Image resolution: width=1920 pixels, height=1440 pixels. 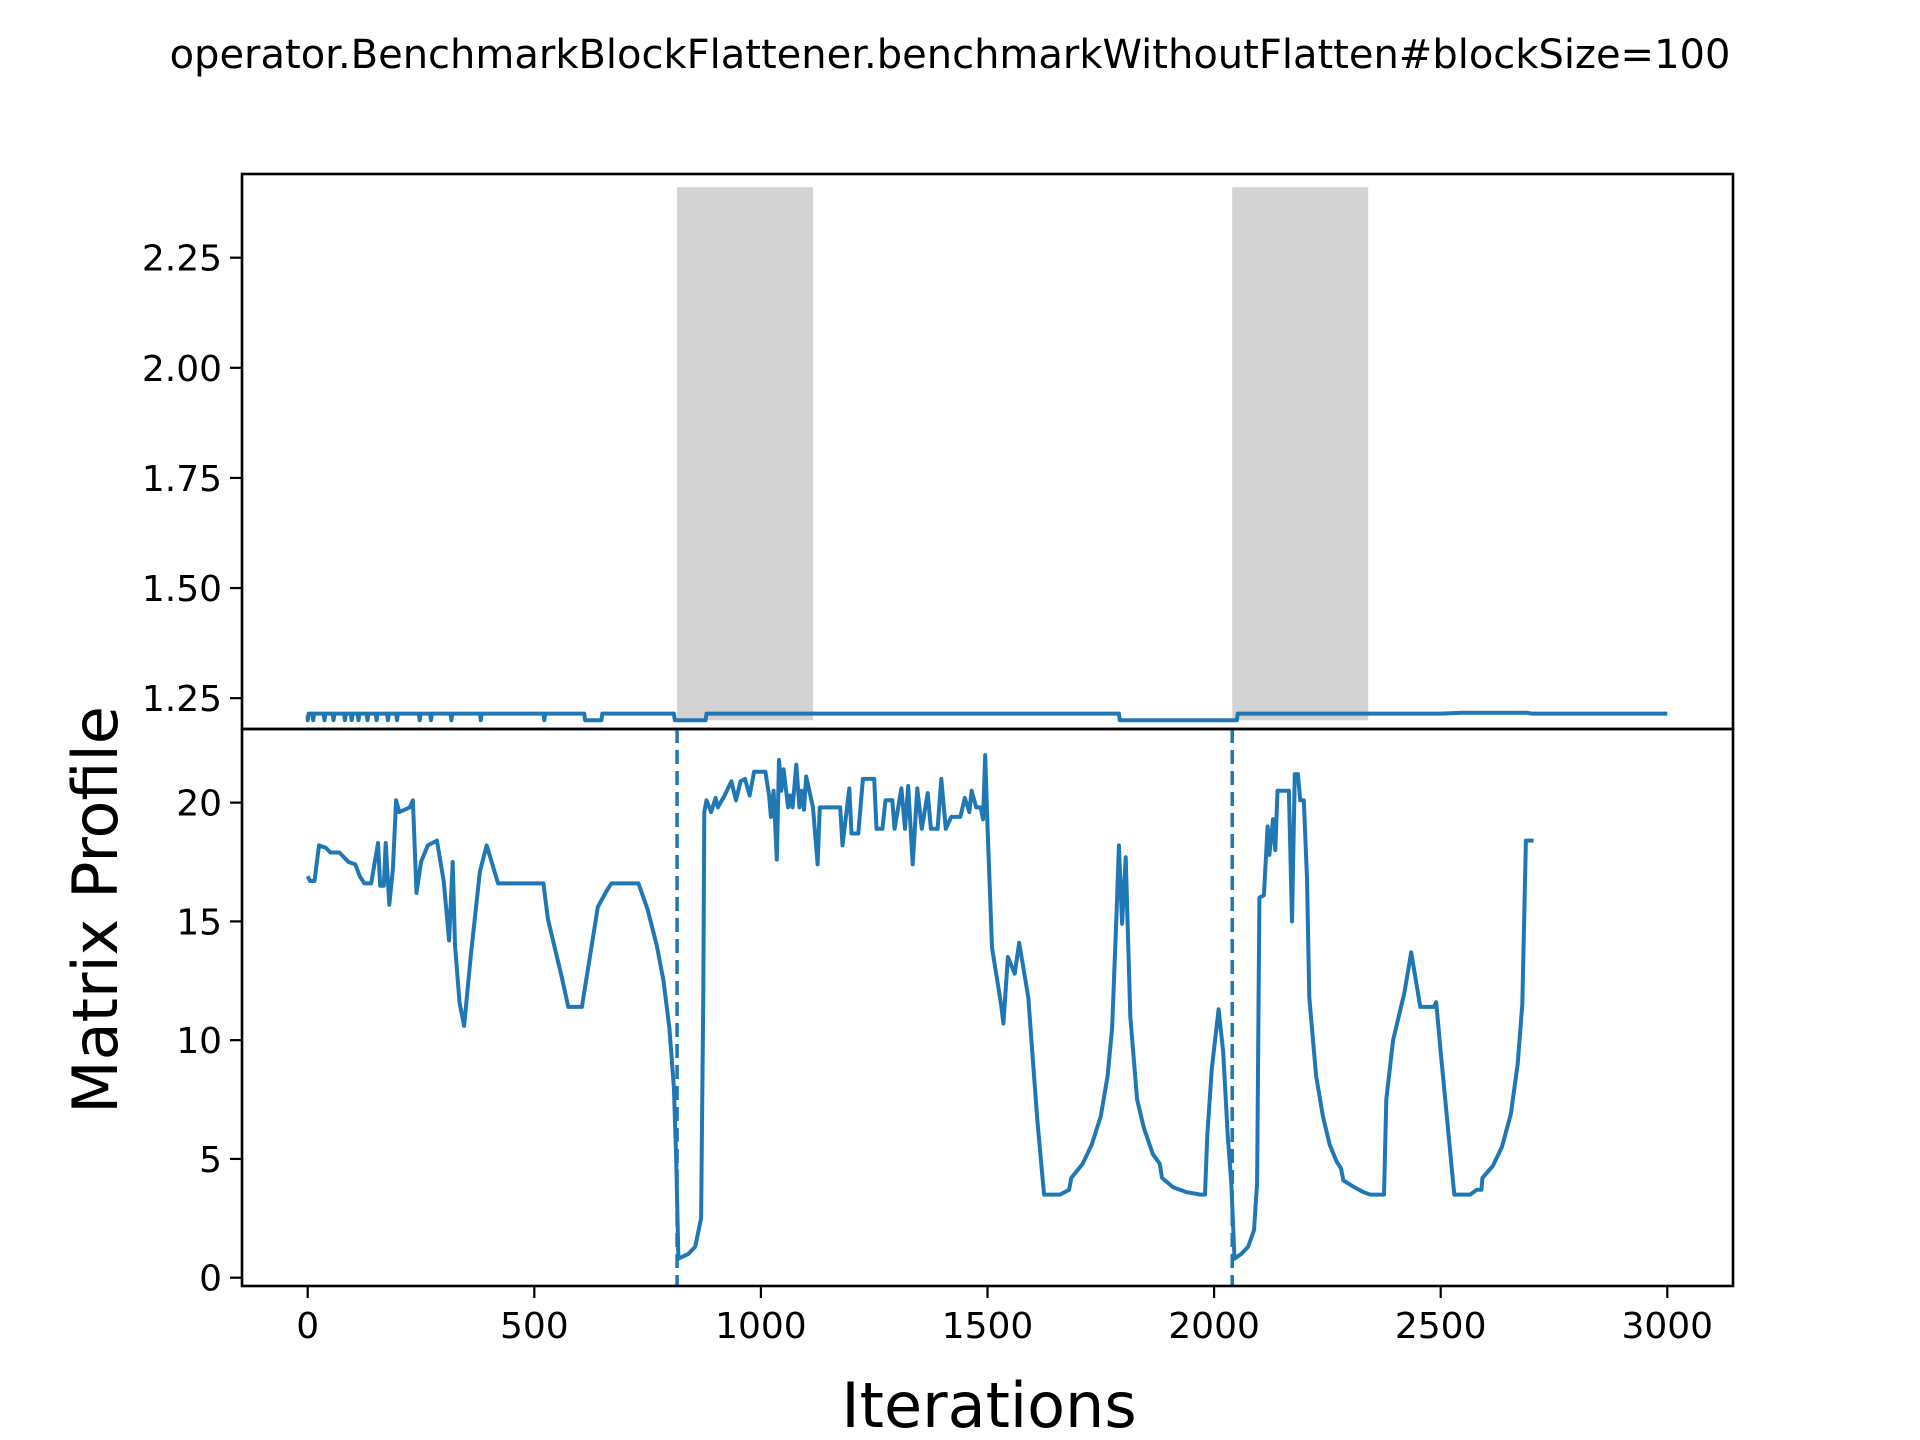 I want to click on y-tick-label-matrix-profile-0: 0, so click(x=210, y=1279).